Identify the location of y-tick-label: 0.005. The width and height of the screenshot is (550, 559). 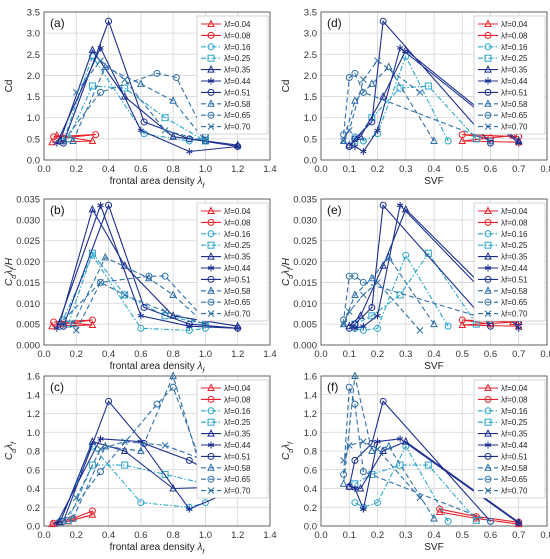
(305, 325).